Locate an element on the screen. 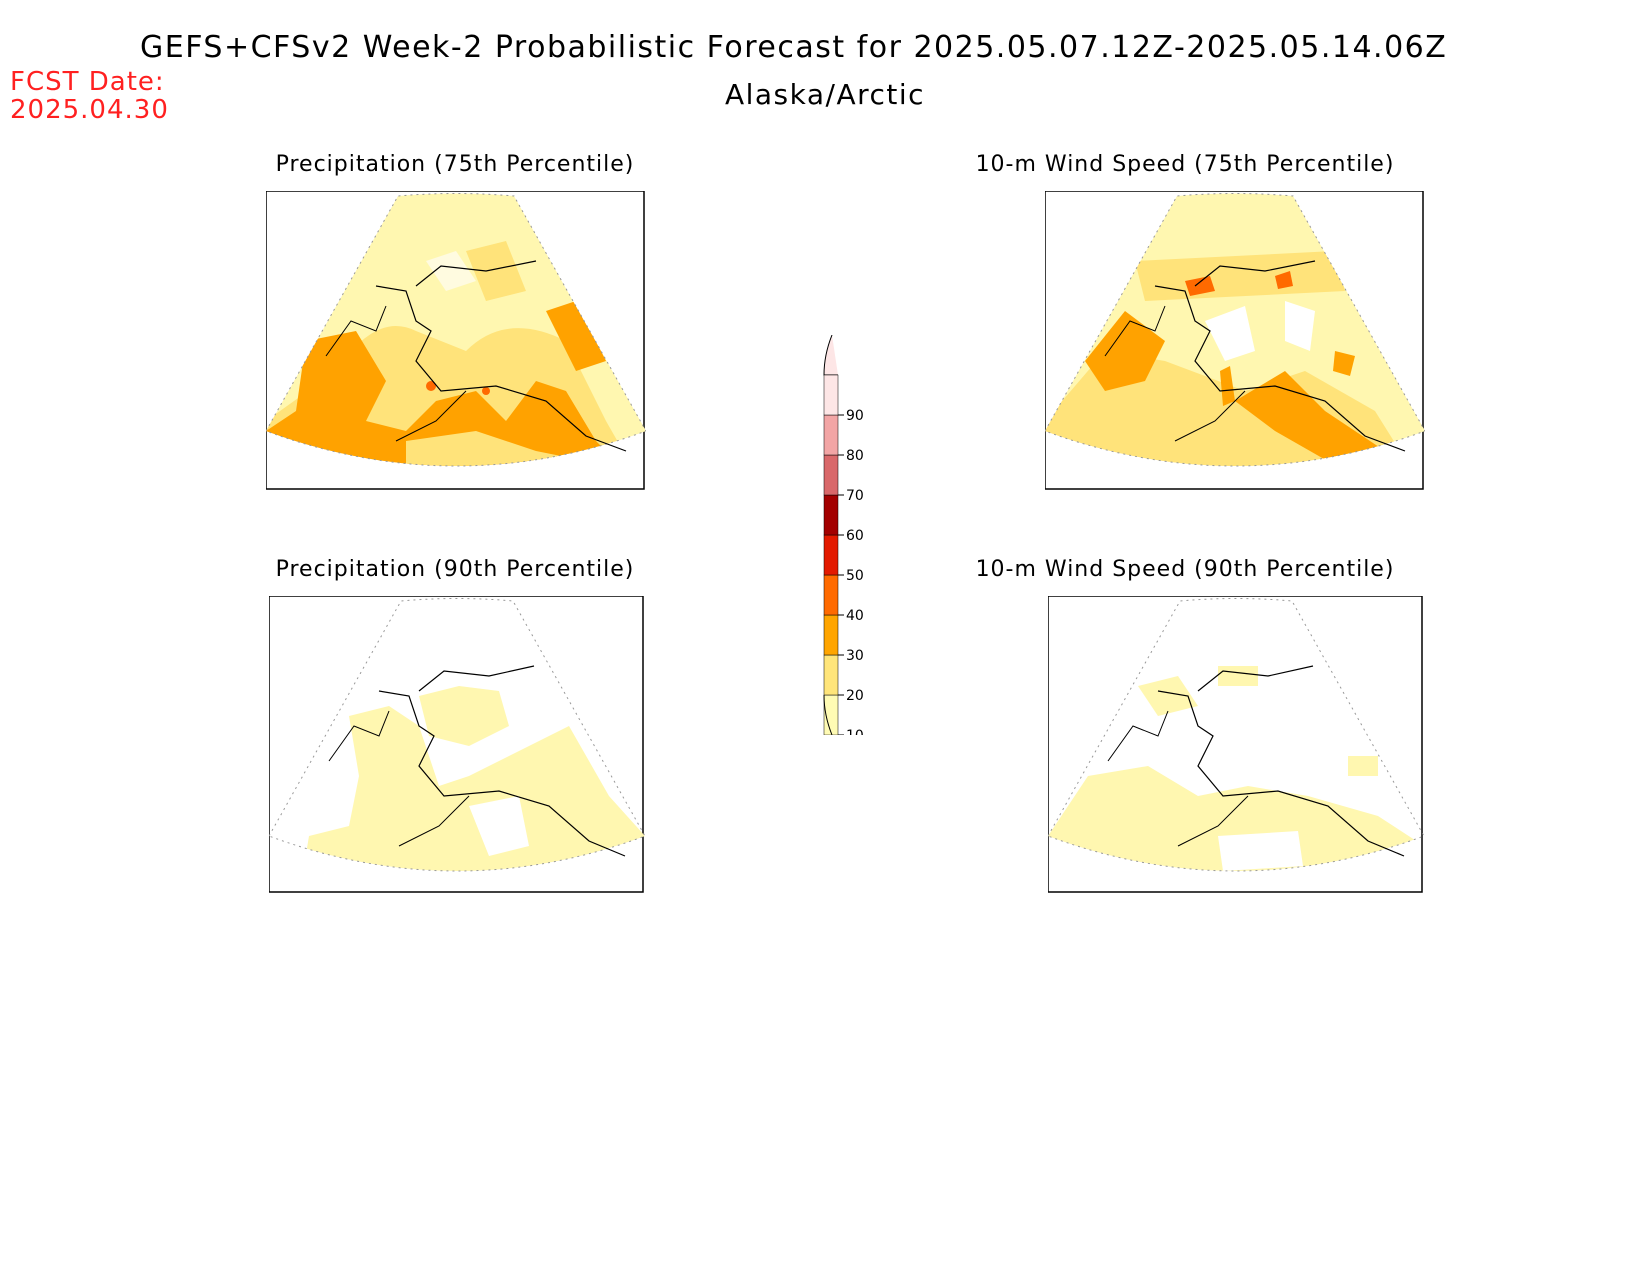 This screenshot has width=1650, height=1275. colorbar-label: 90 is located at coordinates (855, 416).